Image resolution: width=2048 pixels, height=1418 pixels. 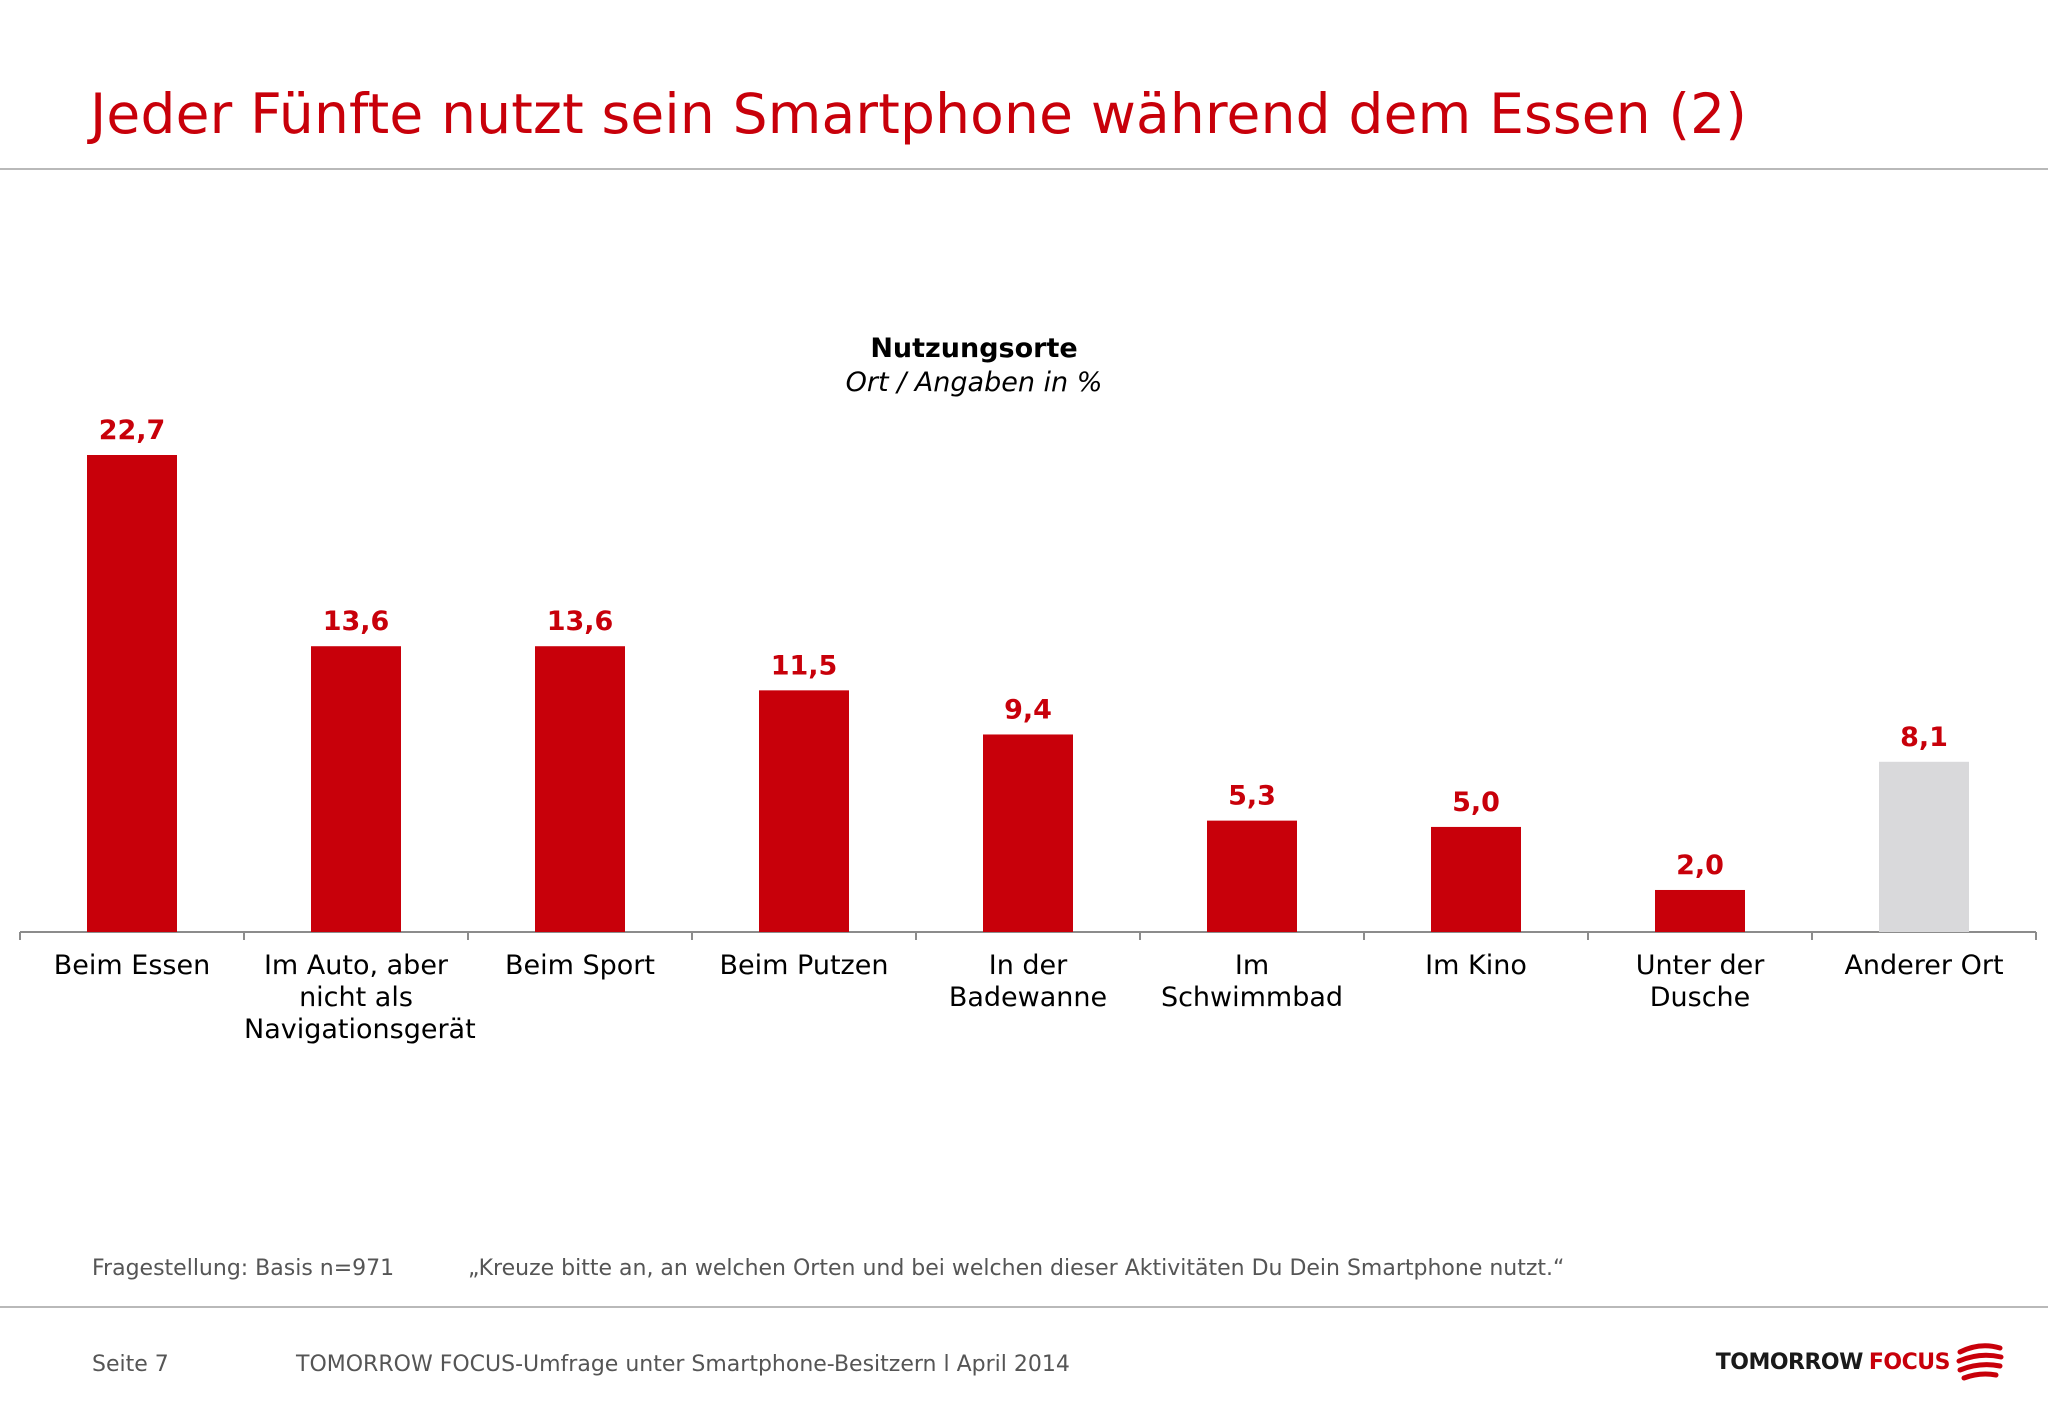 I want to click on category-label: Im Auto, aber nicht als Navigationsgerät, so click(x=360, y=997).